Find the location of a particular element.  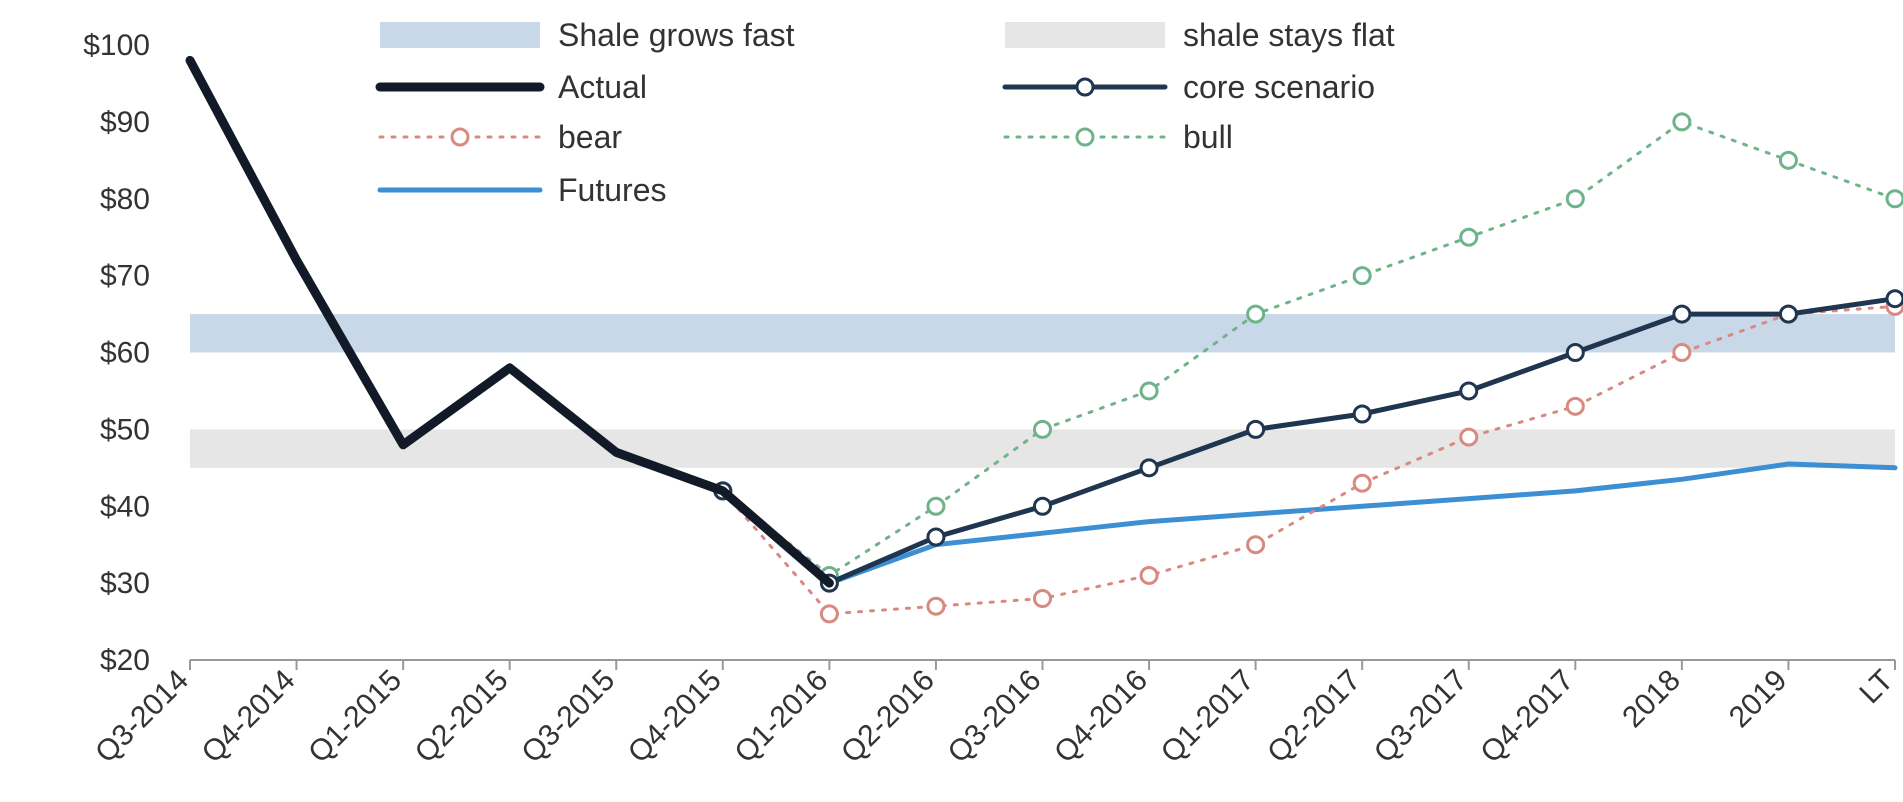

point-bear-q3-2016 is located at coordinates (1042, 598).